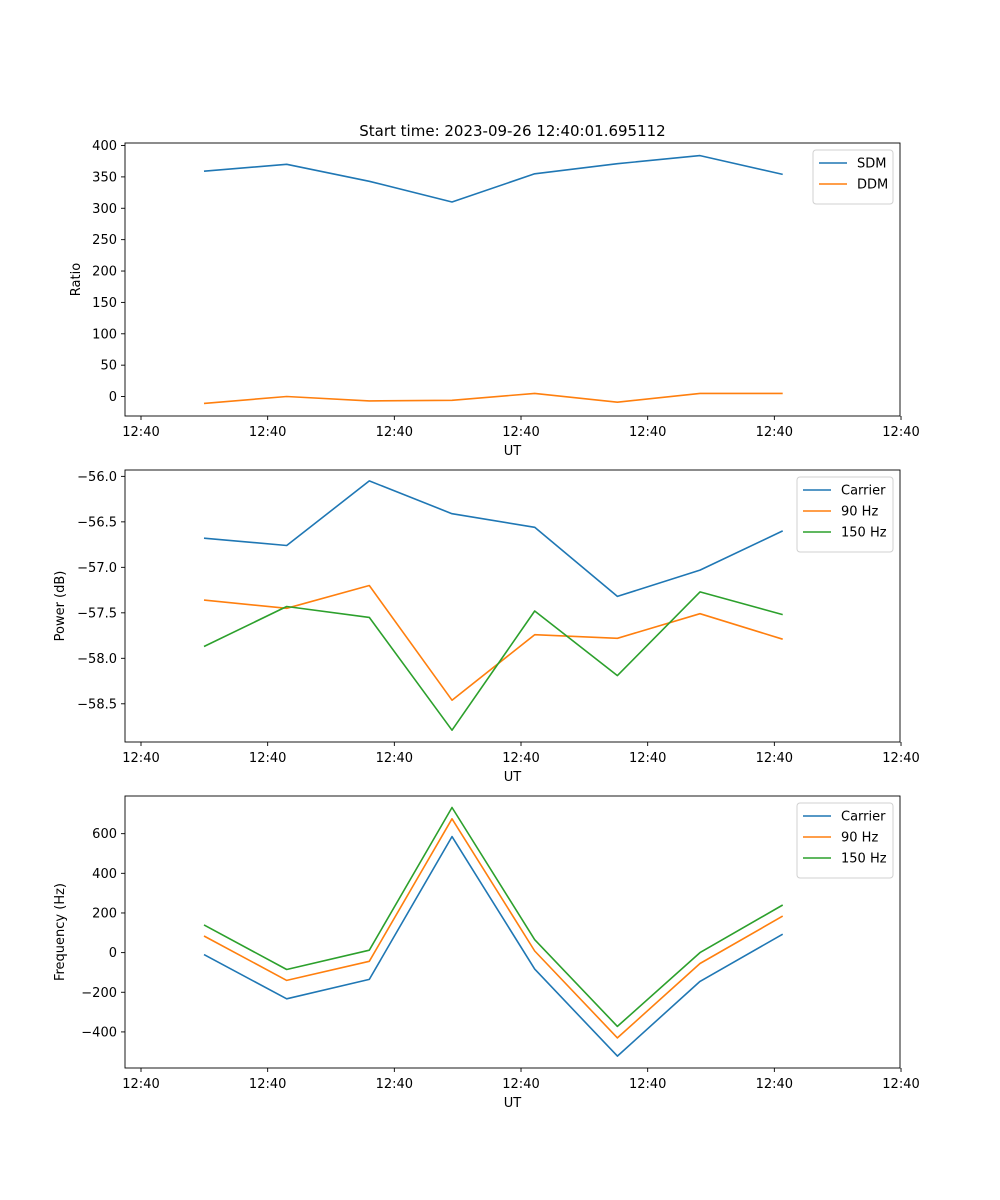 The image size is (1000, 1200). I want to click on y-tick-label: −56.0, so click(97, 477).